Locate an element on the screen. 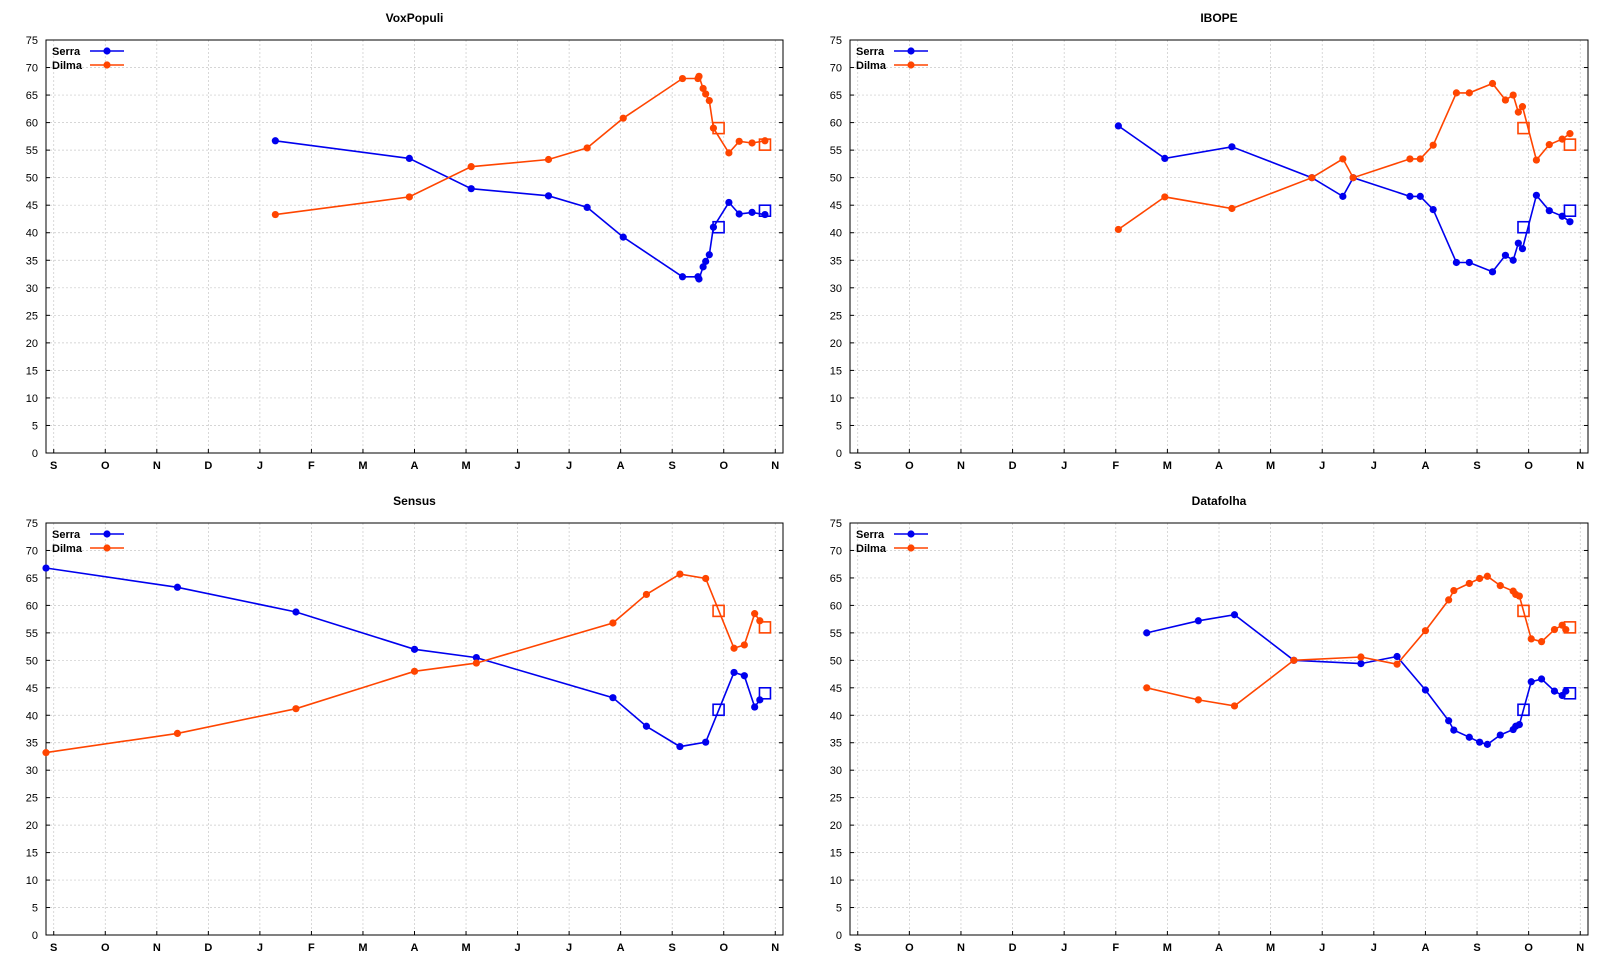 This screenshot has height=965, width=1600. y-tick-label: 15 is located at coordinates (836, 371).